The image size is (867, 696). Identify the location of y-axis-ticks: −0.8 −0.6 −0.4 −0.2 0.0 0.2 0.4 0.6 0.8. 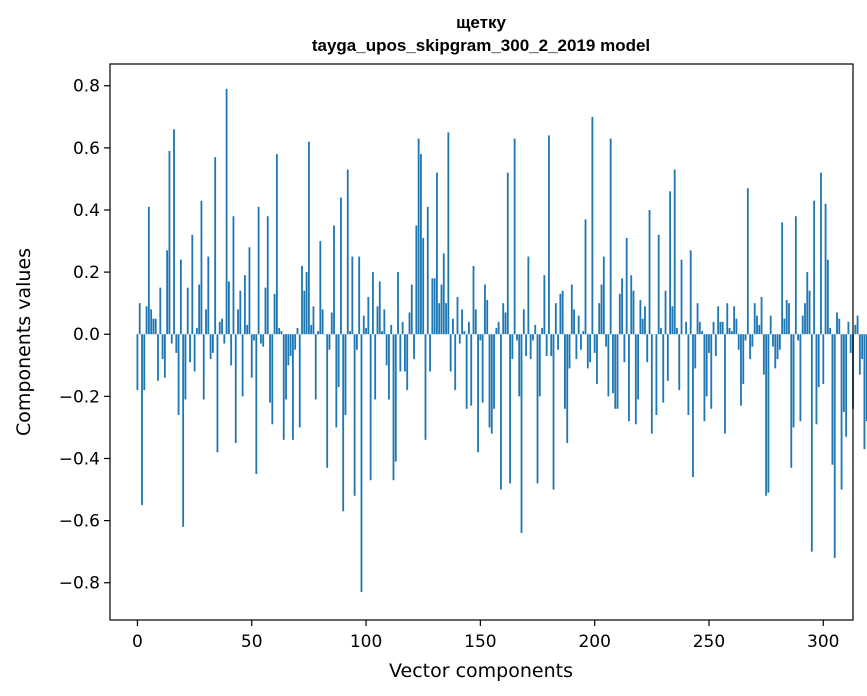
(84, 335).